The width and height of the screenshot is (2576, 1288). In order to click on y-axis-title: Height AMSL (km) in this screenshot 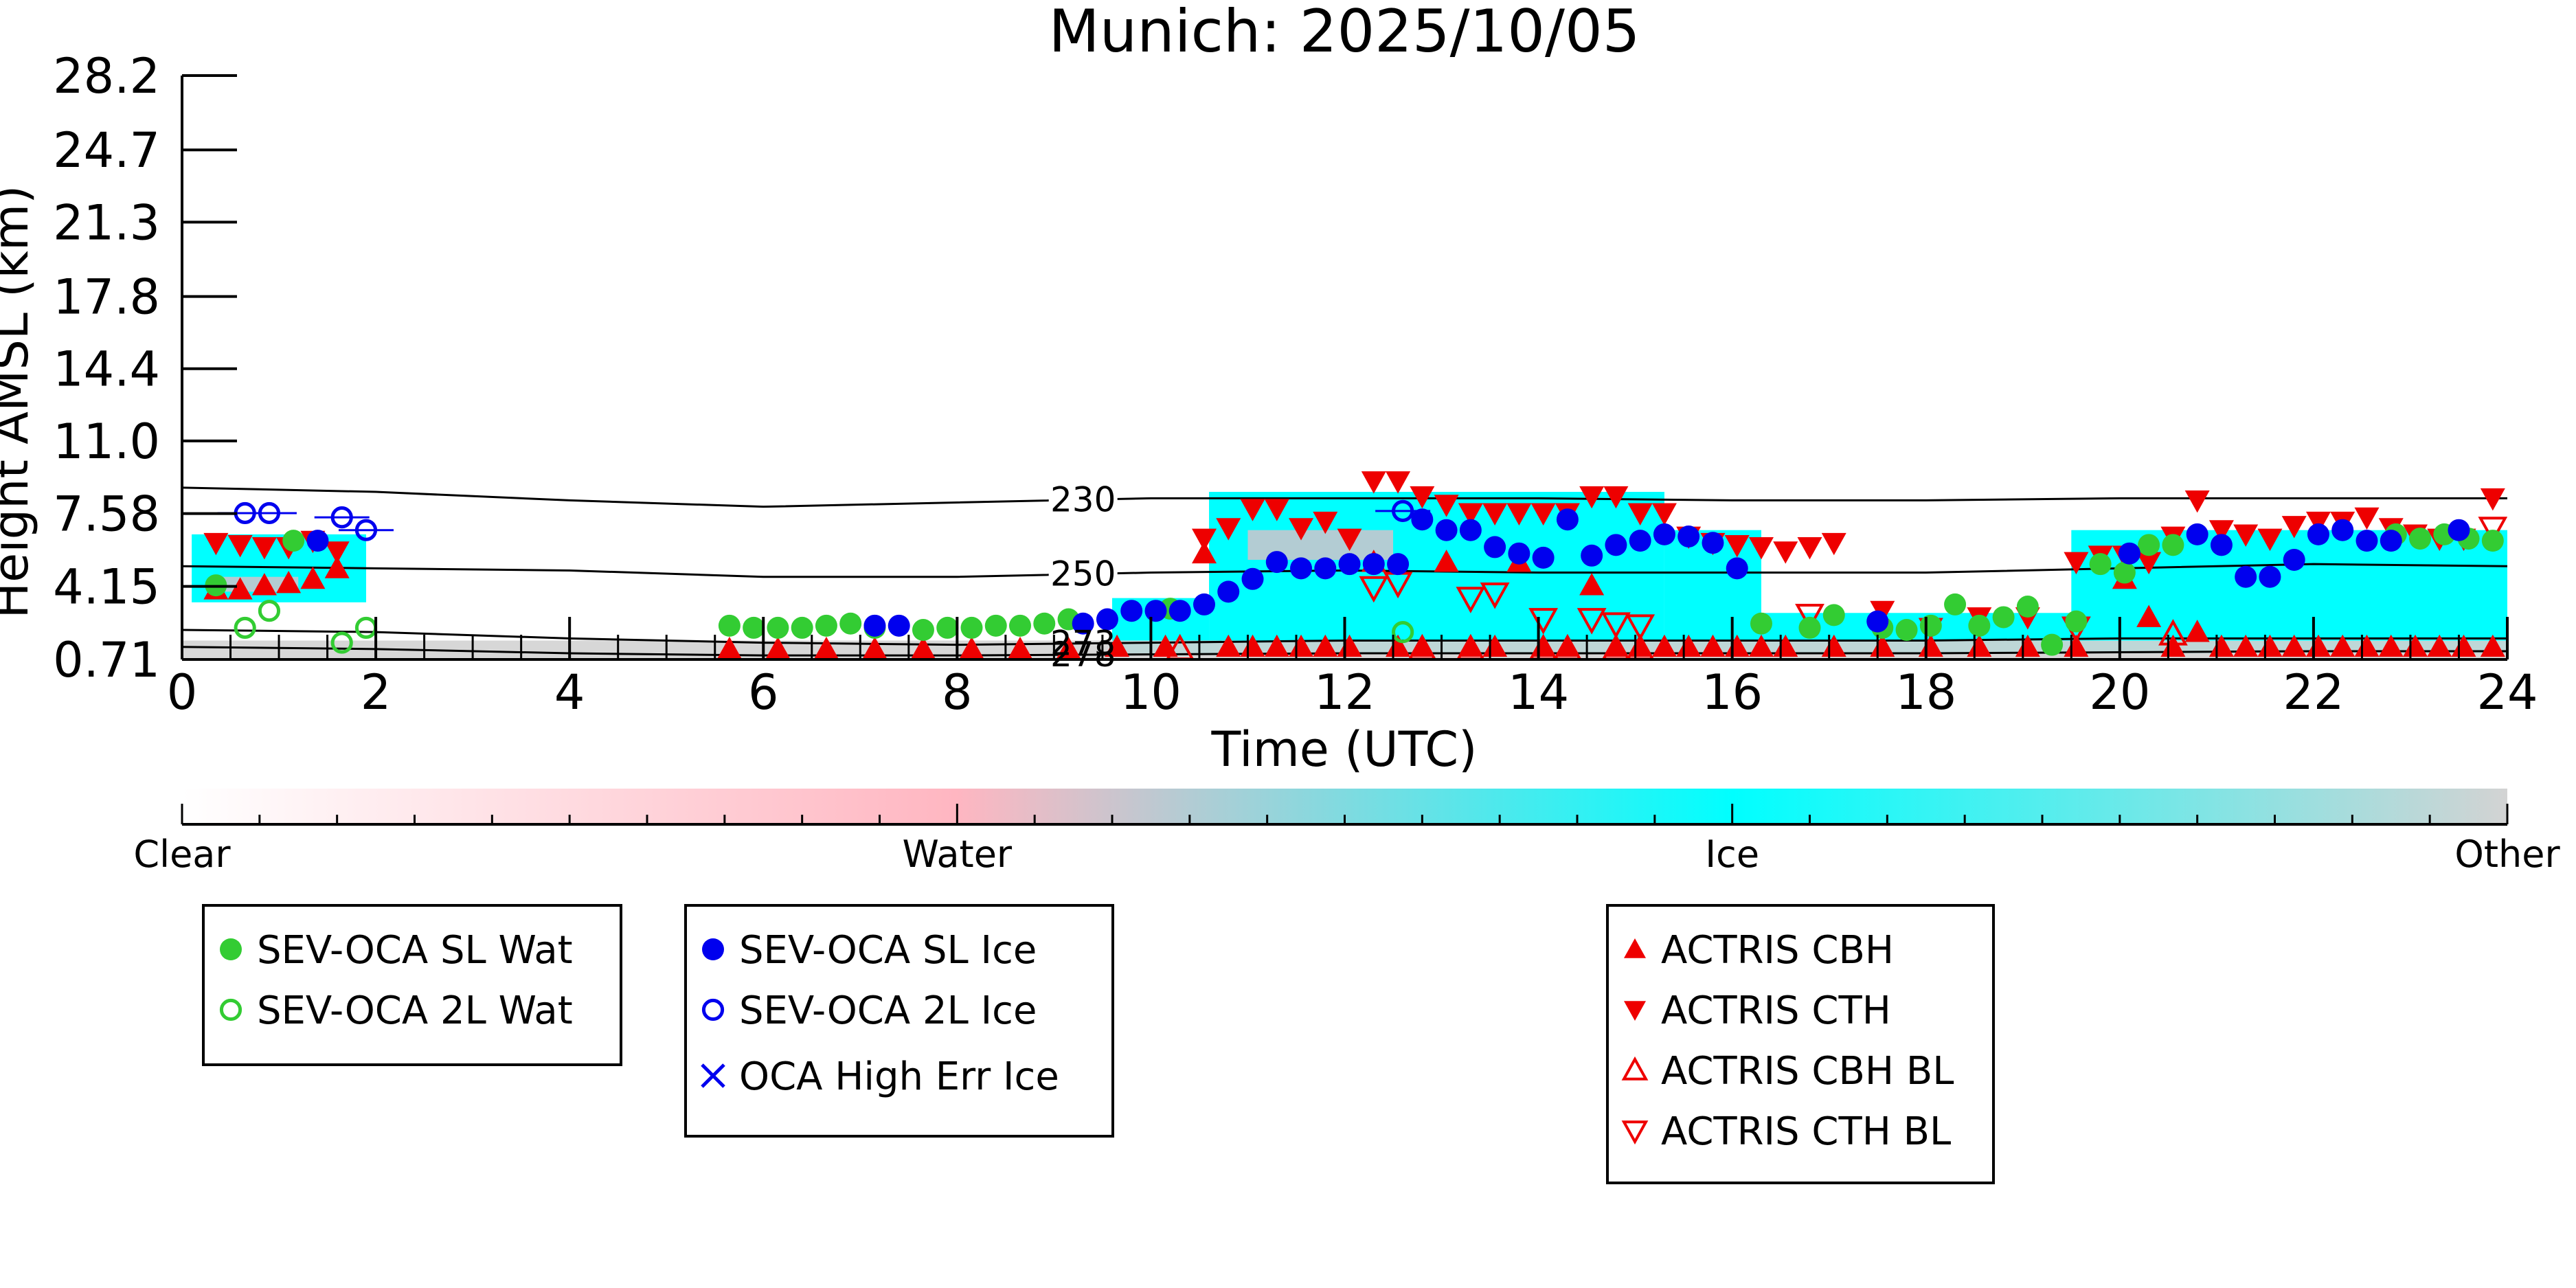, I will do `click(19, 402)`.